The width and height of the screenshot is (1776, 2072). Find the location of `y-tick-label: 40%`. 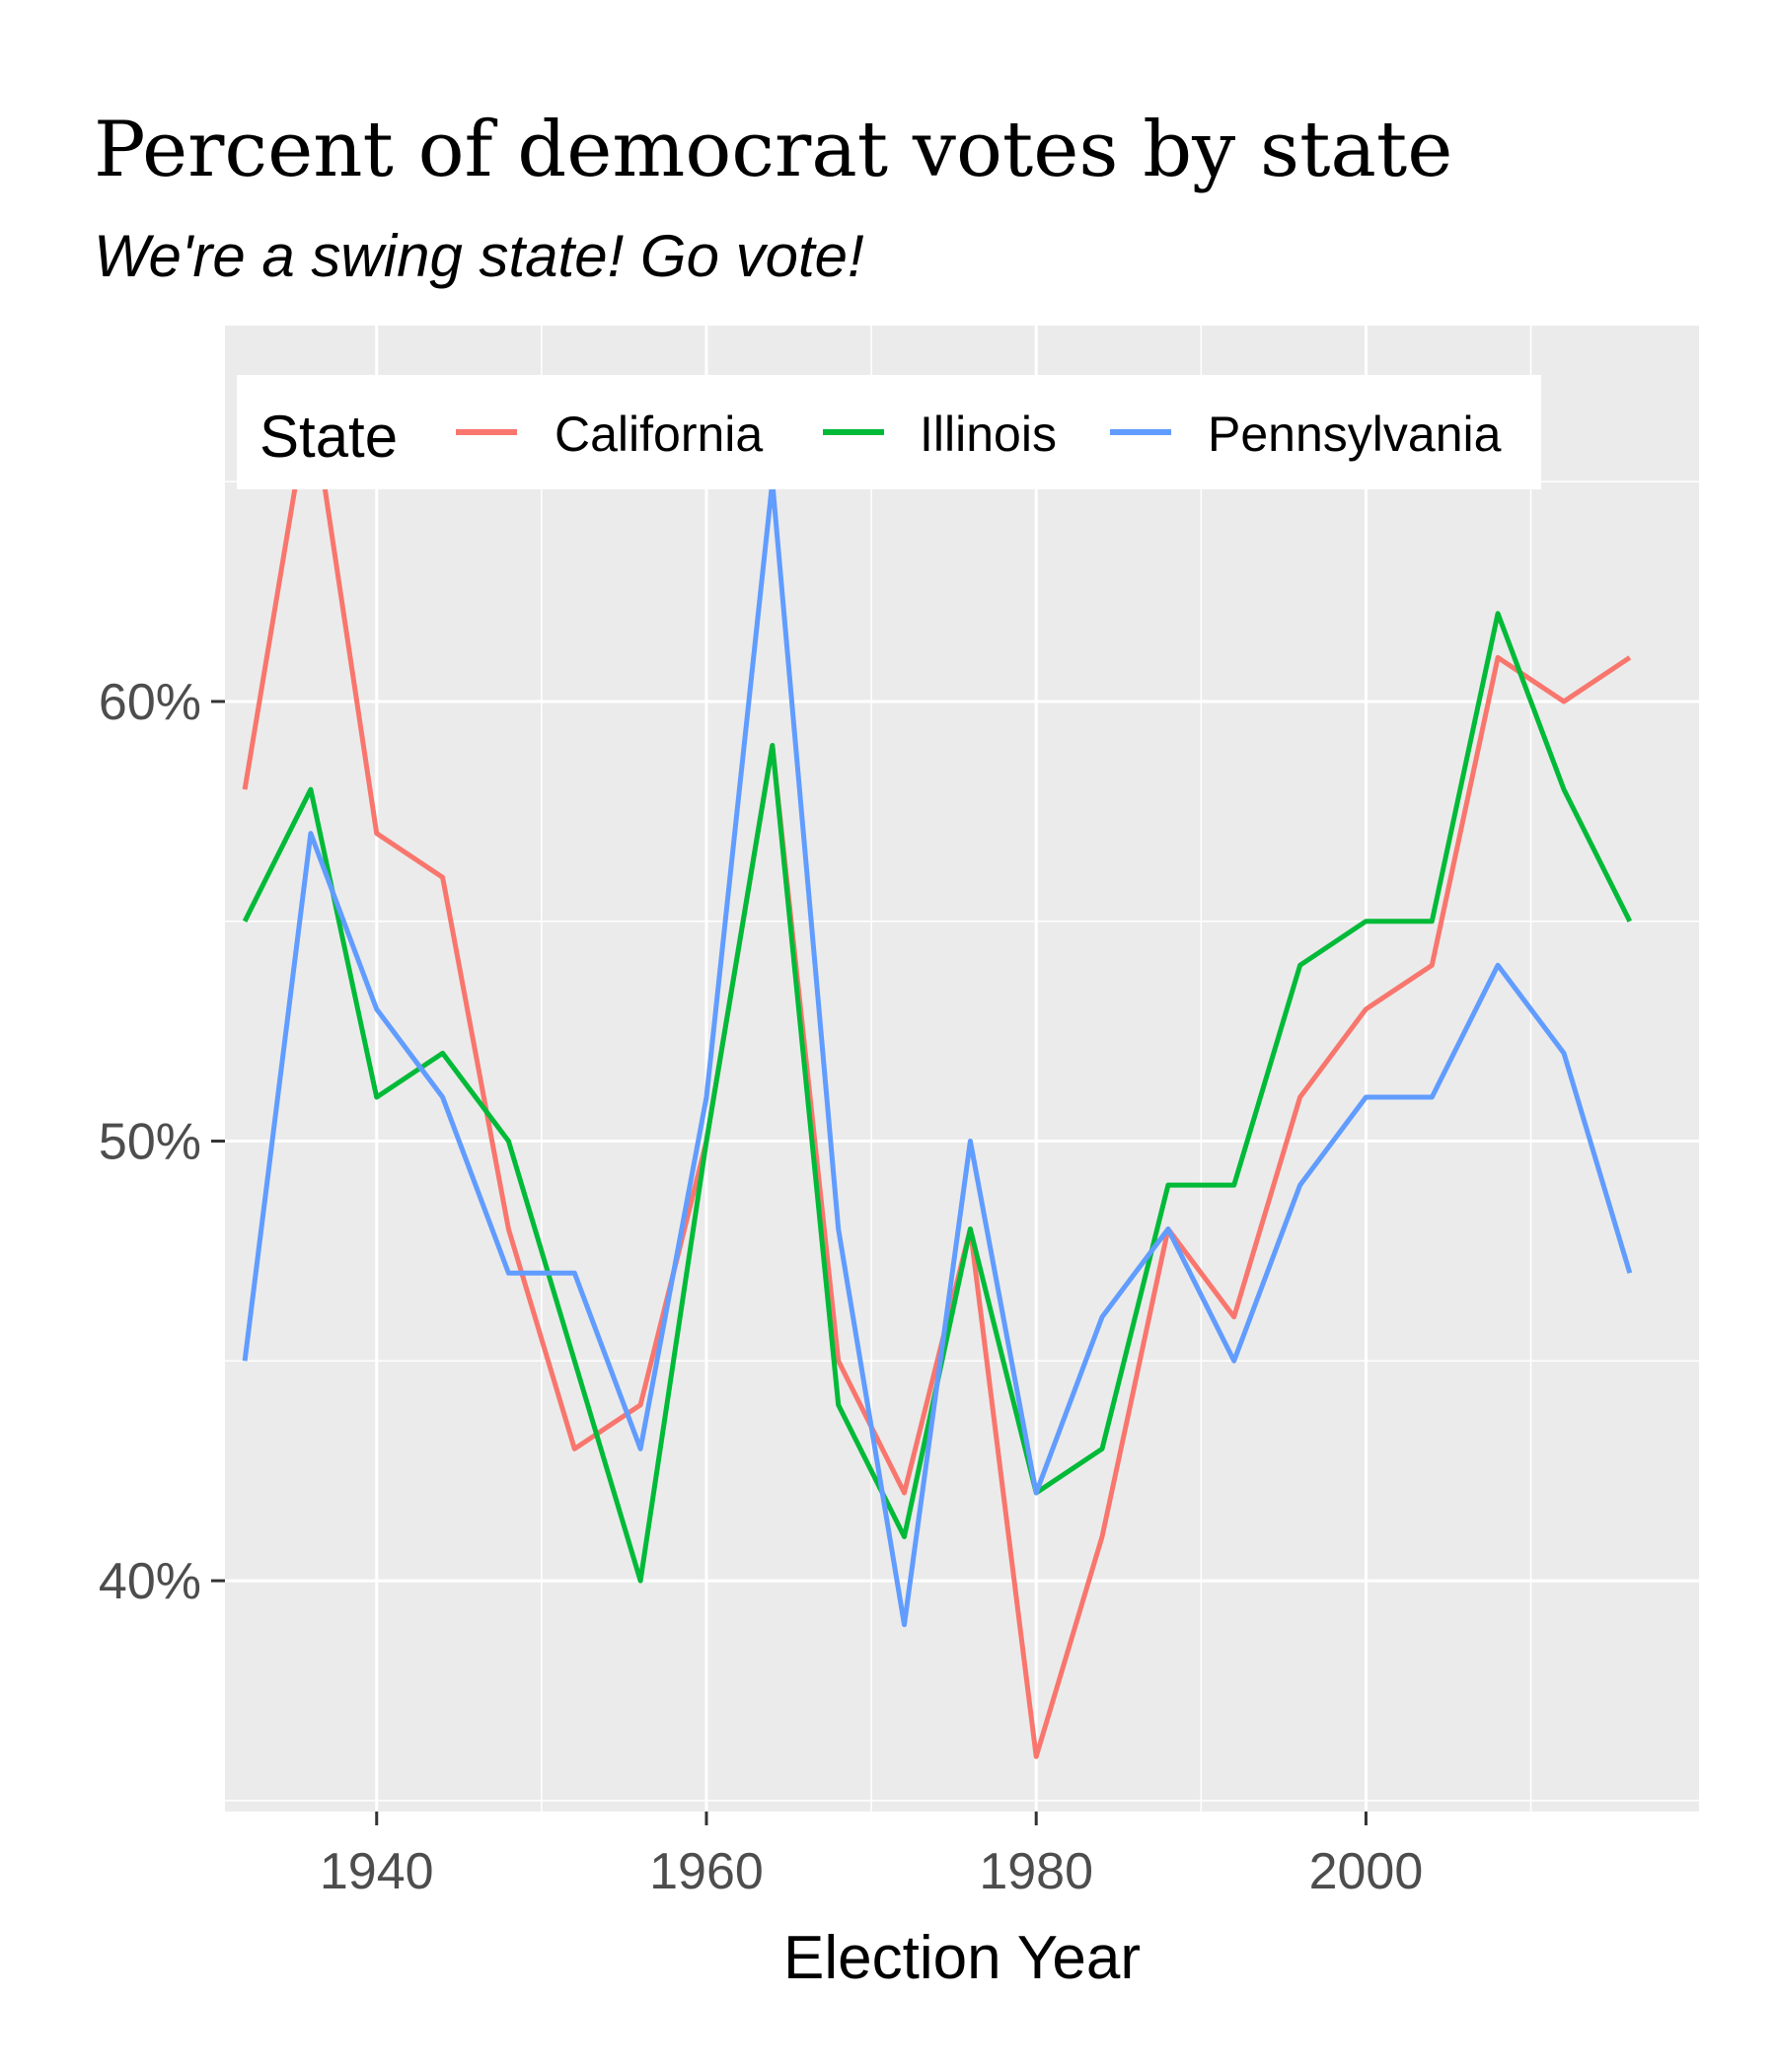

y-tick-label: 40% is located at coordinates (150, 1581).